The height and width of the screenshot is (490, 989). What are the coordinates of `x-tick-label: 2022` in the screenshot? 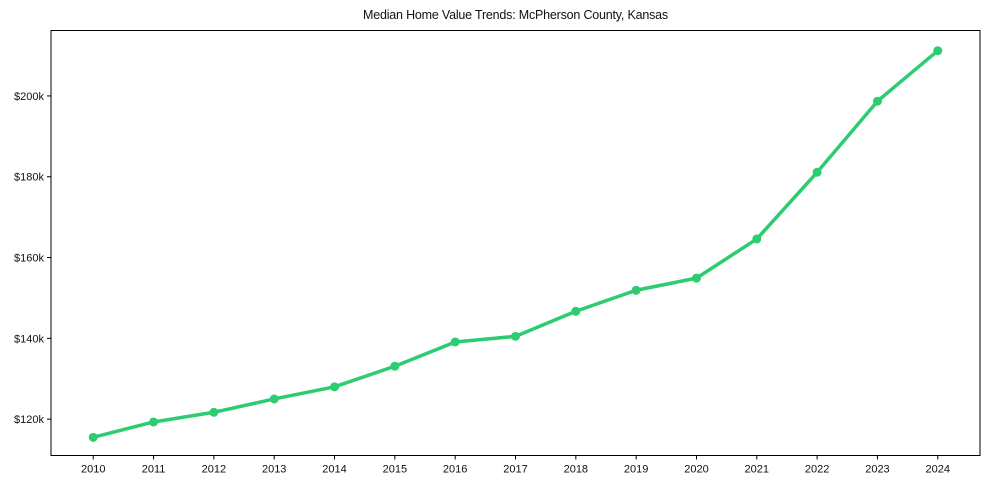 It's located at (817, 470).